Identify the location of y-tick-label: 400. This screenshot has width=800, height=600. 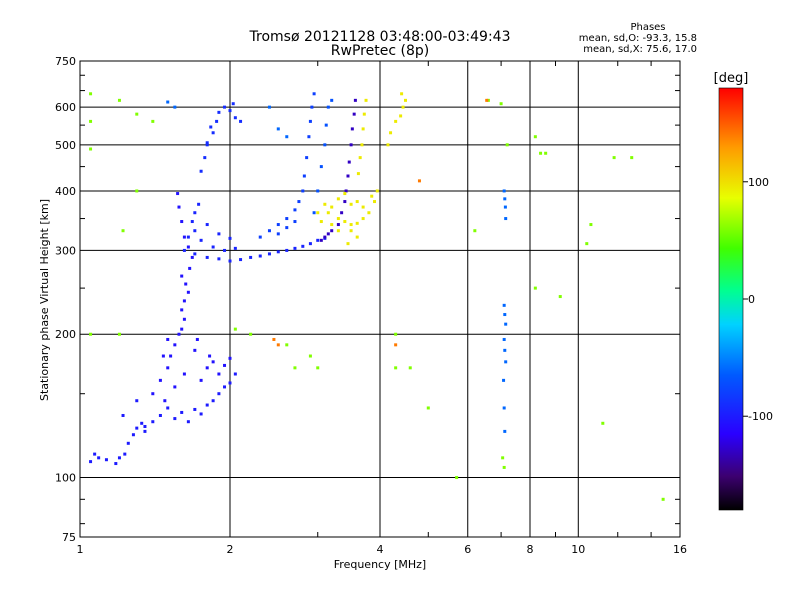
(65, 191).